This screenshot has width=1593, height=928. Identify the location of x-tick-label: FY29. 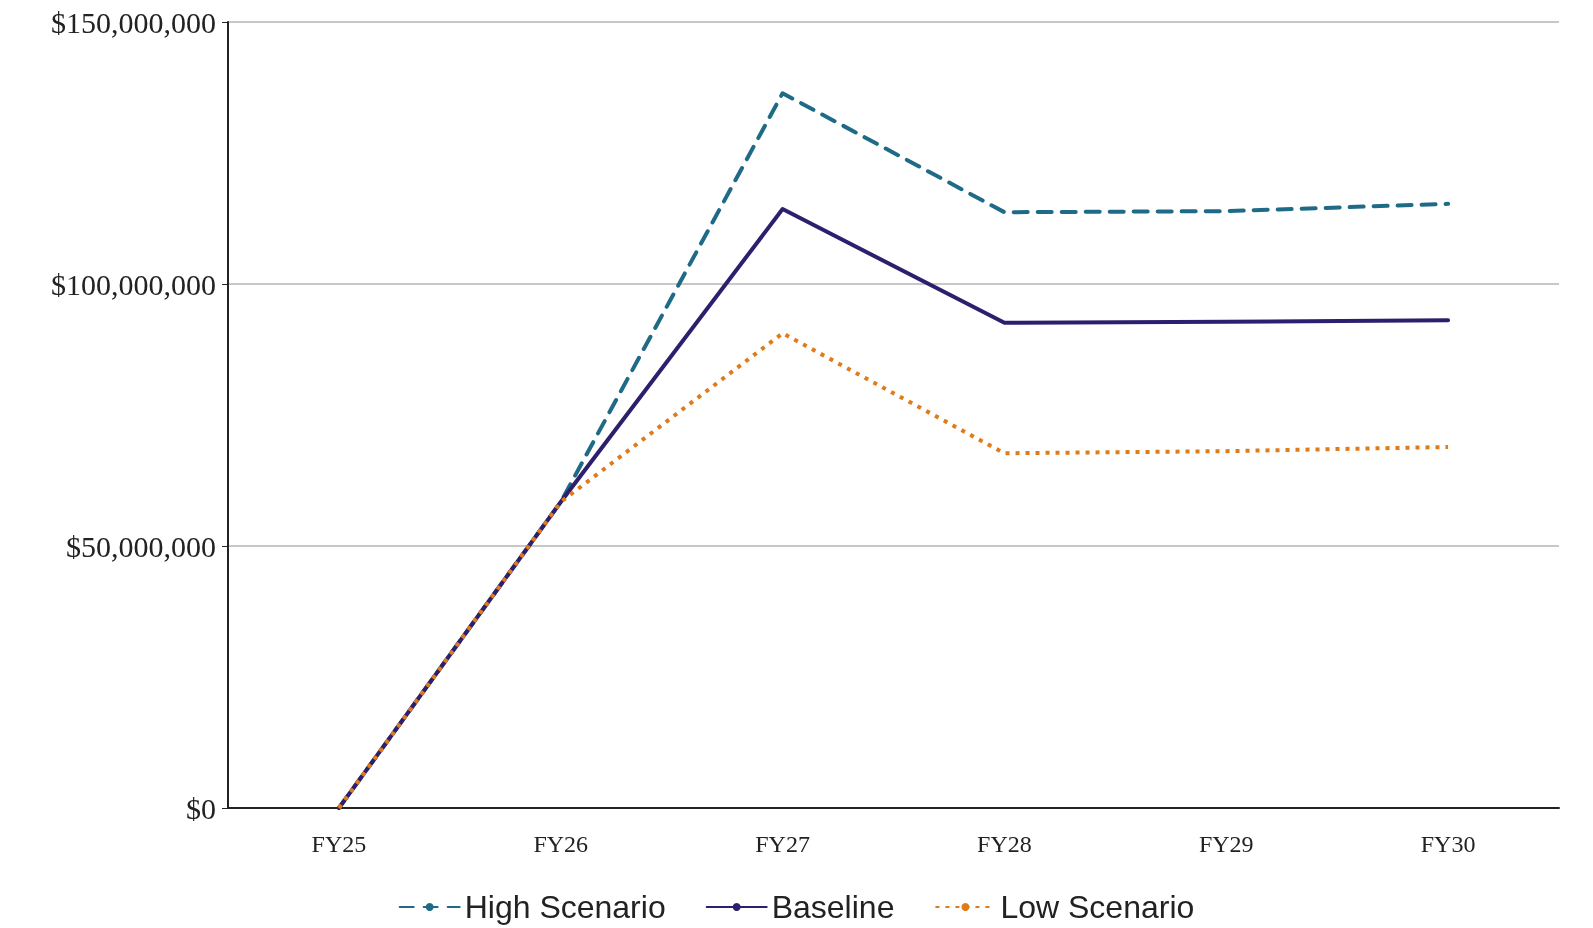
(1226, 844).